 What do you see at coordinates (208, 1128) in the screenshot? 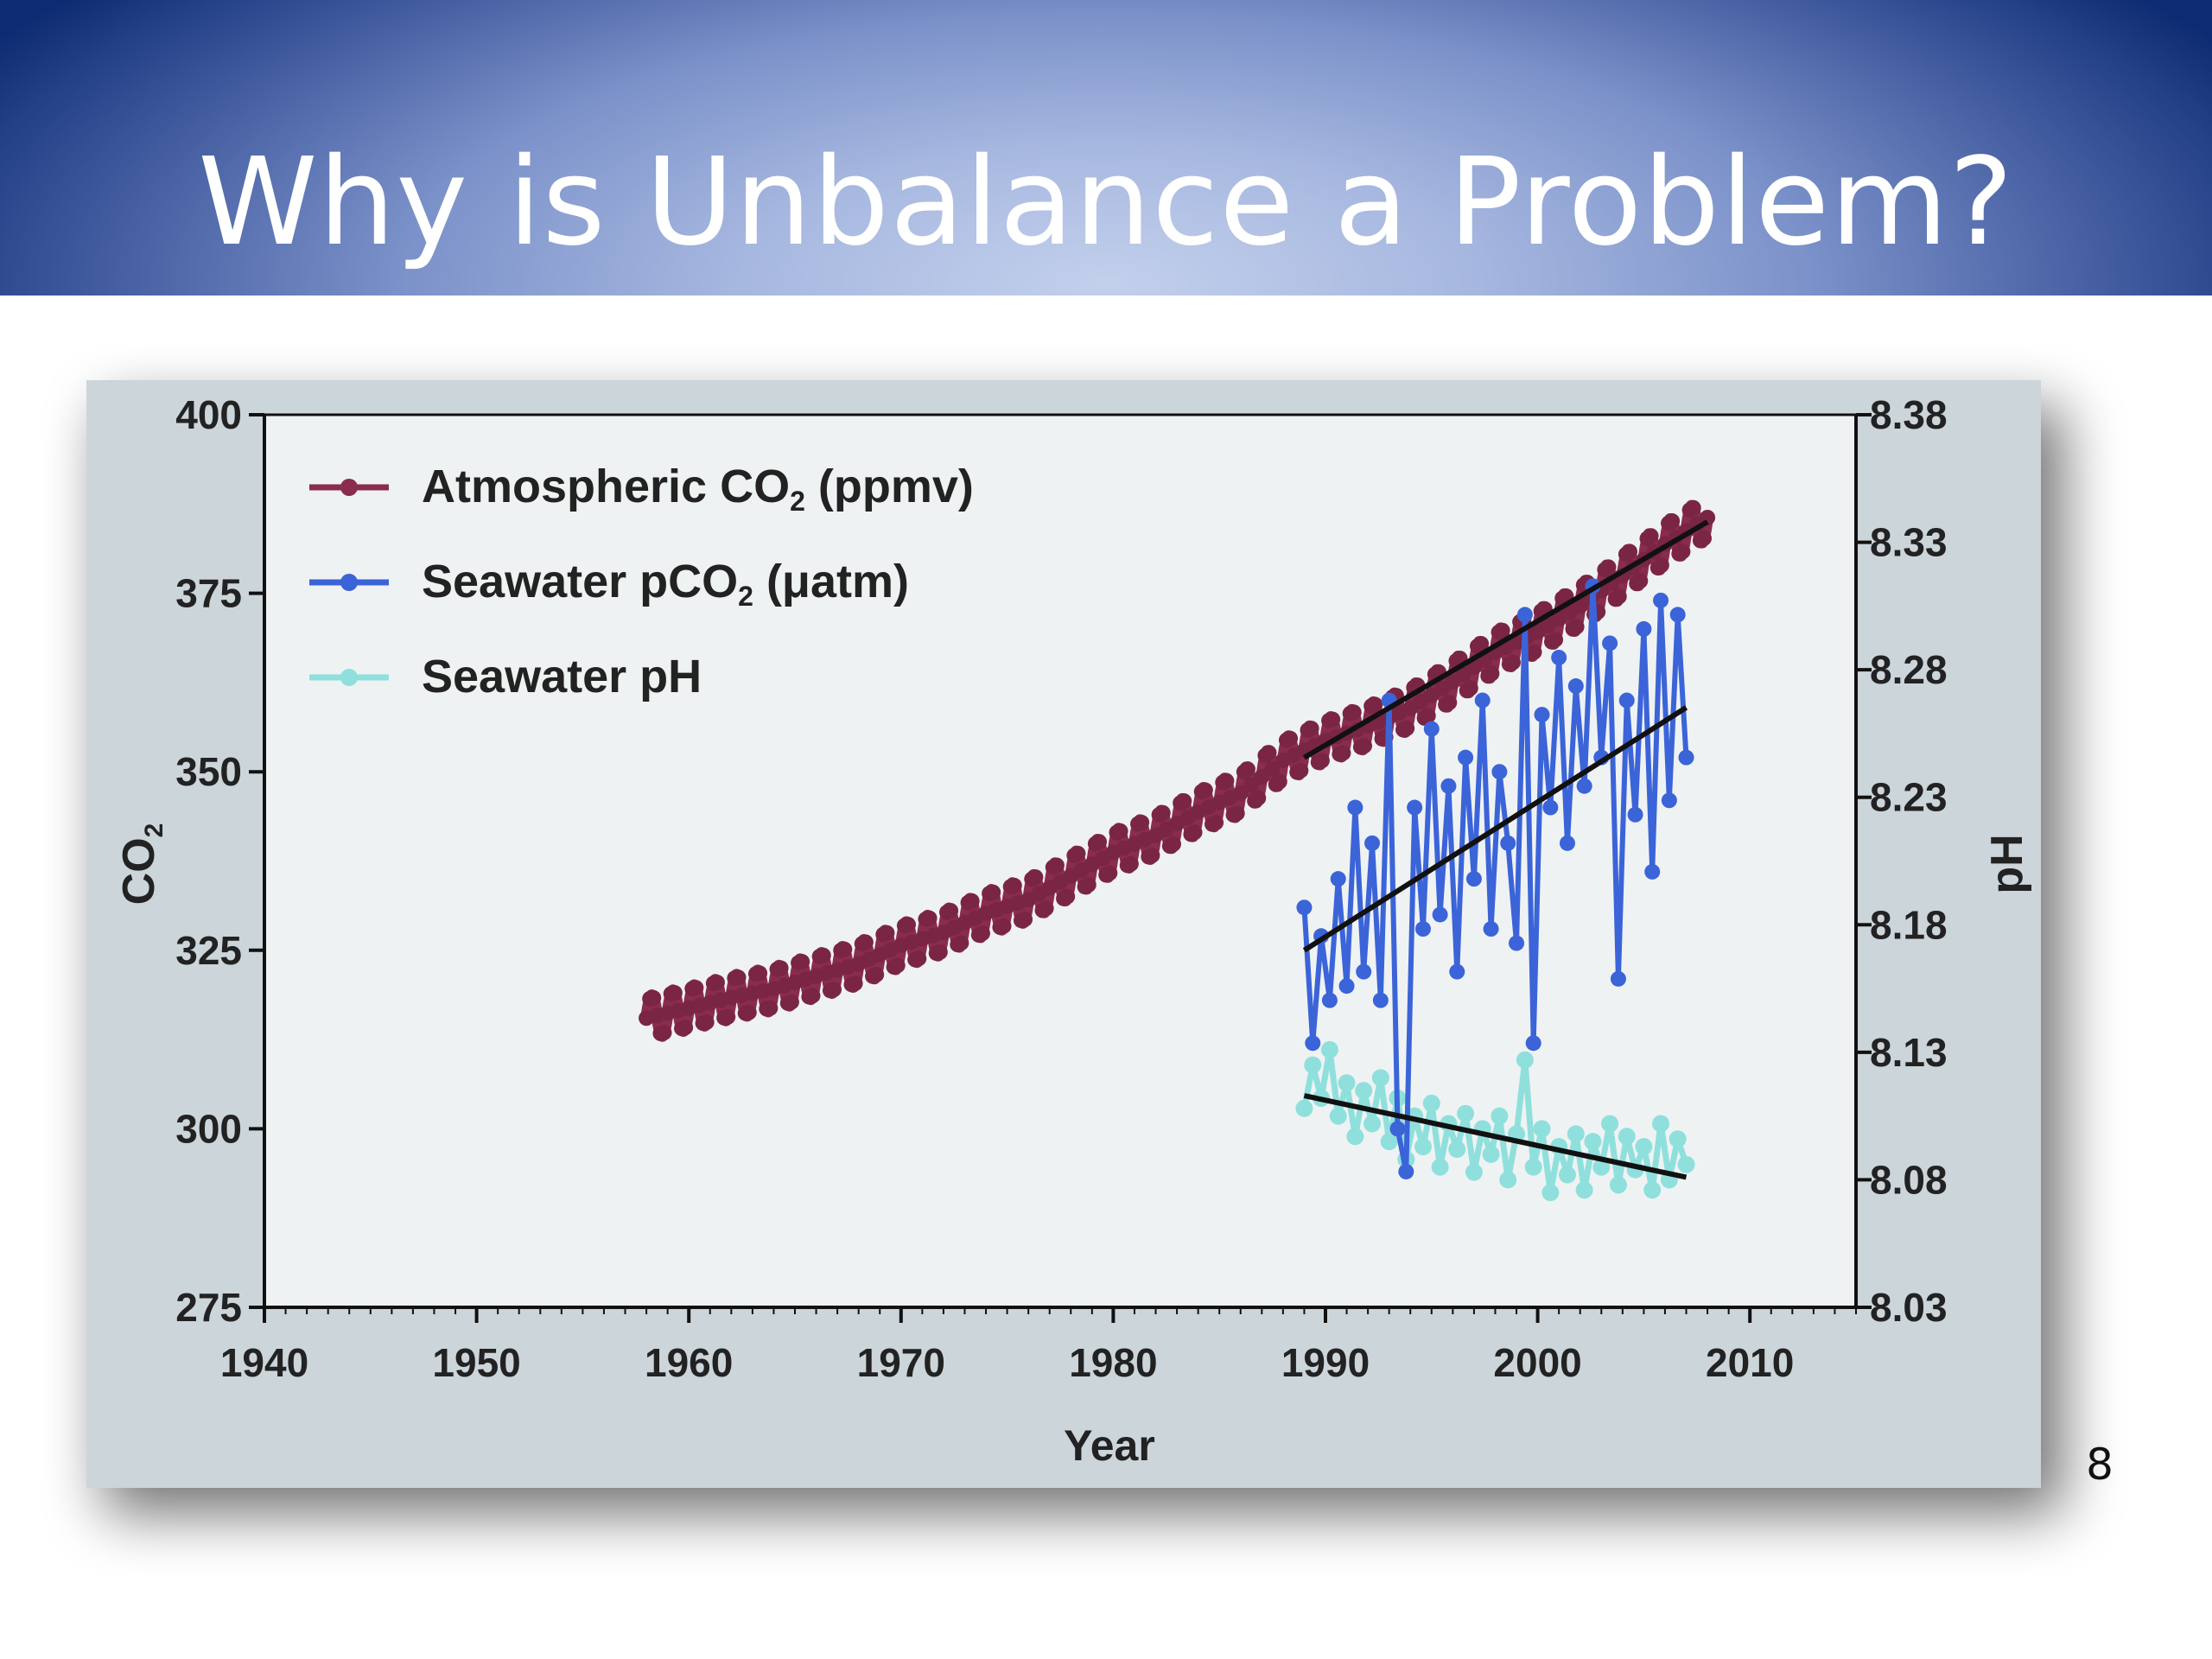
I see `y-left-tick-label: 300` at bounding box center [208, 1128].